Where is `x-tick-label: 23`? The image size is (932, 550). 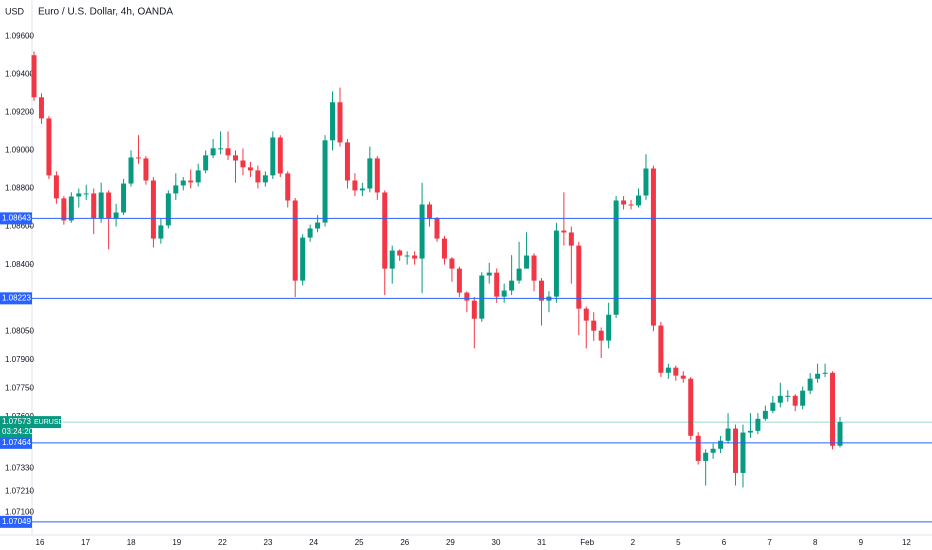
x-tick-label: 23 is located at coordinates (268, 542).